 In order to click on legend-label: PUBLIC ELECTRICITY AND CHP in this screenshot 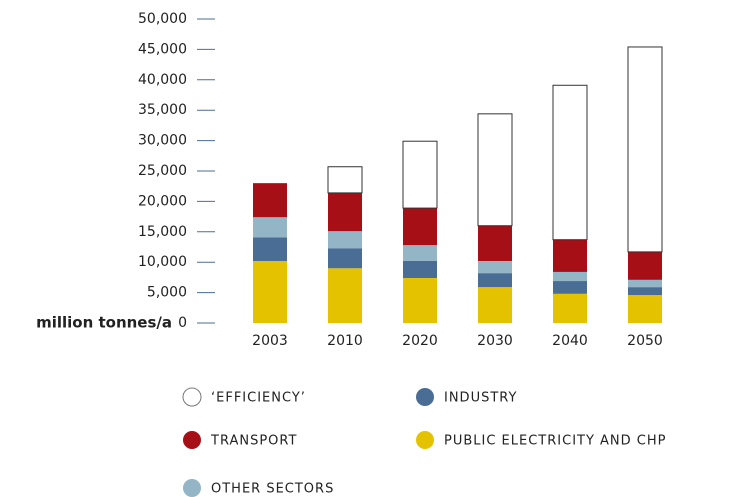, I will do `click(555, 441)`.